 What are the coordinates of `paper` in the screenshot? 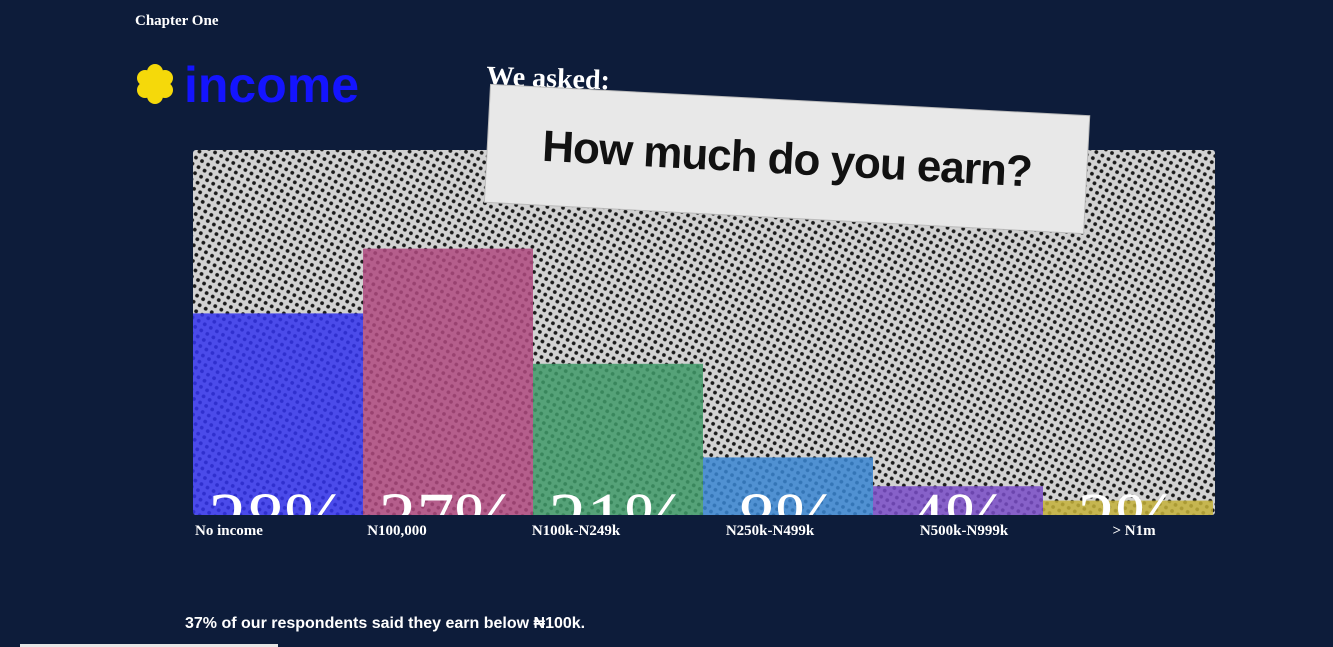 It's located at (787, 159).